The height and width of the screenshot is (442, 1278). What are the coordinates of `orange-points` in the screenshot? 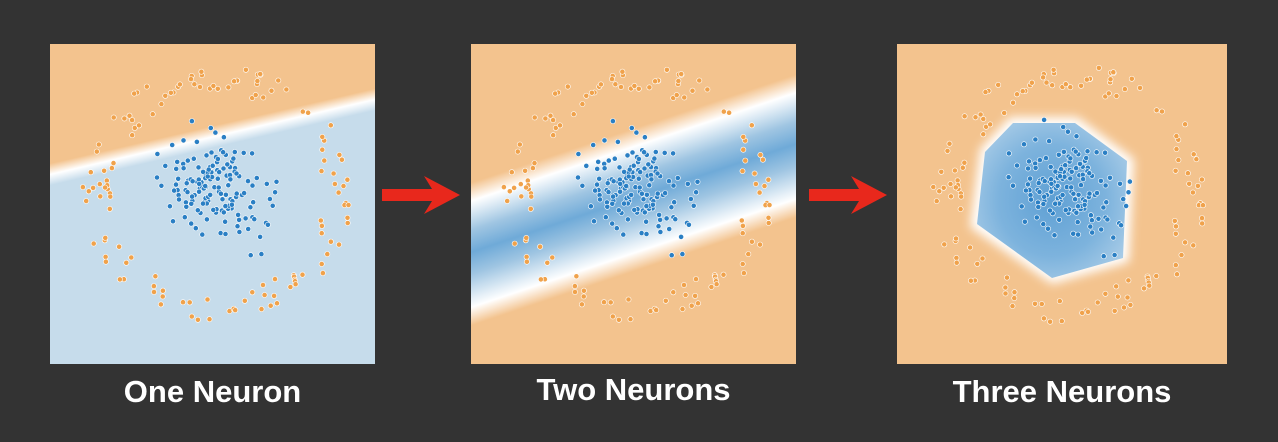 It's located at (216, 194).